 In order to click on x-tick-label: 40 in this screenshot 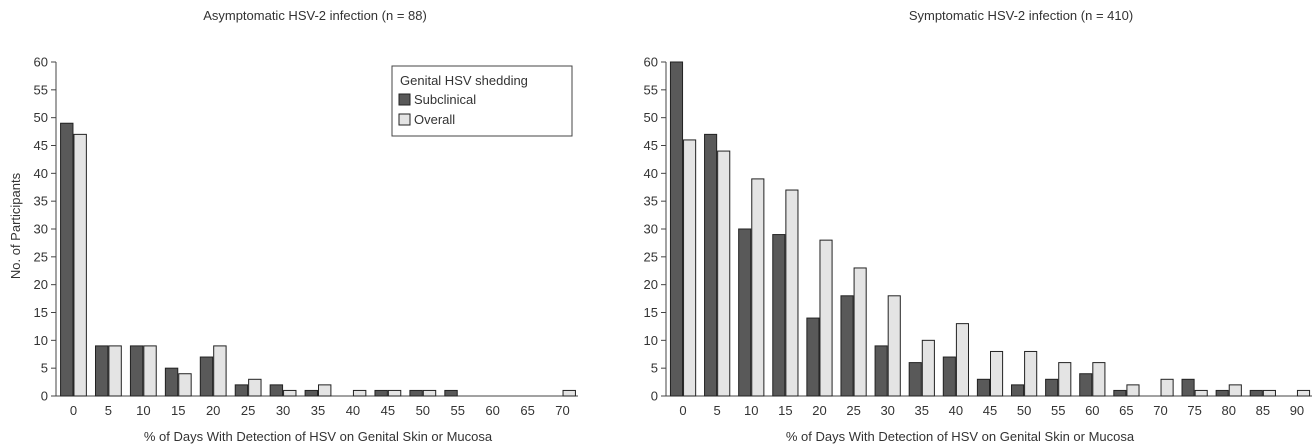, I will do `click(956, 410)`.